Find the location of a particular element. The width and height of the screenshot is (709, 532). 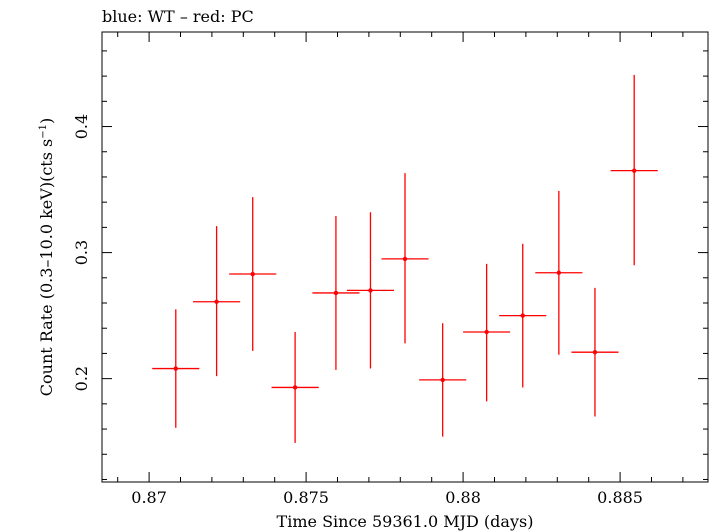

x-tick-label: 0.885 is located at coordinates (620, 497).